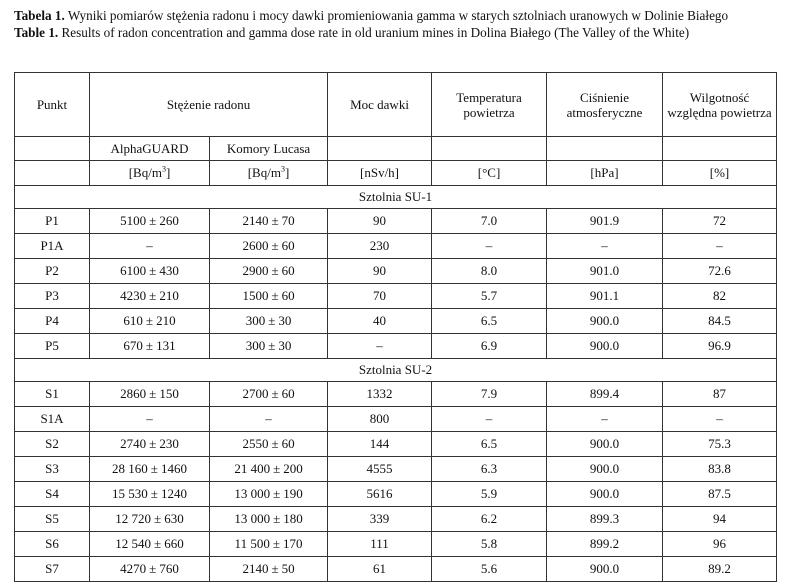  Describe the element at coordinates (720, 246) in the screenshot. I see `cell-humidity: –` at that location.